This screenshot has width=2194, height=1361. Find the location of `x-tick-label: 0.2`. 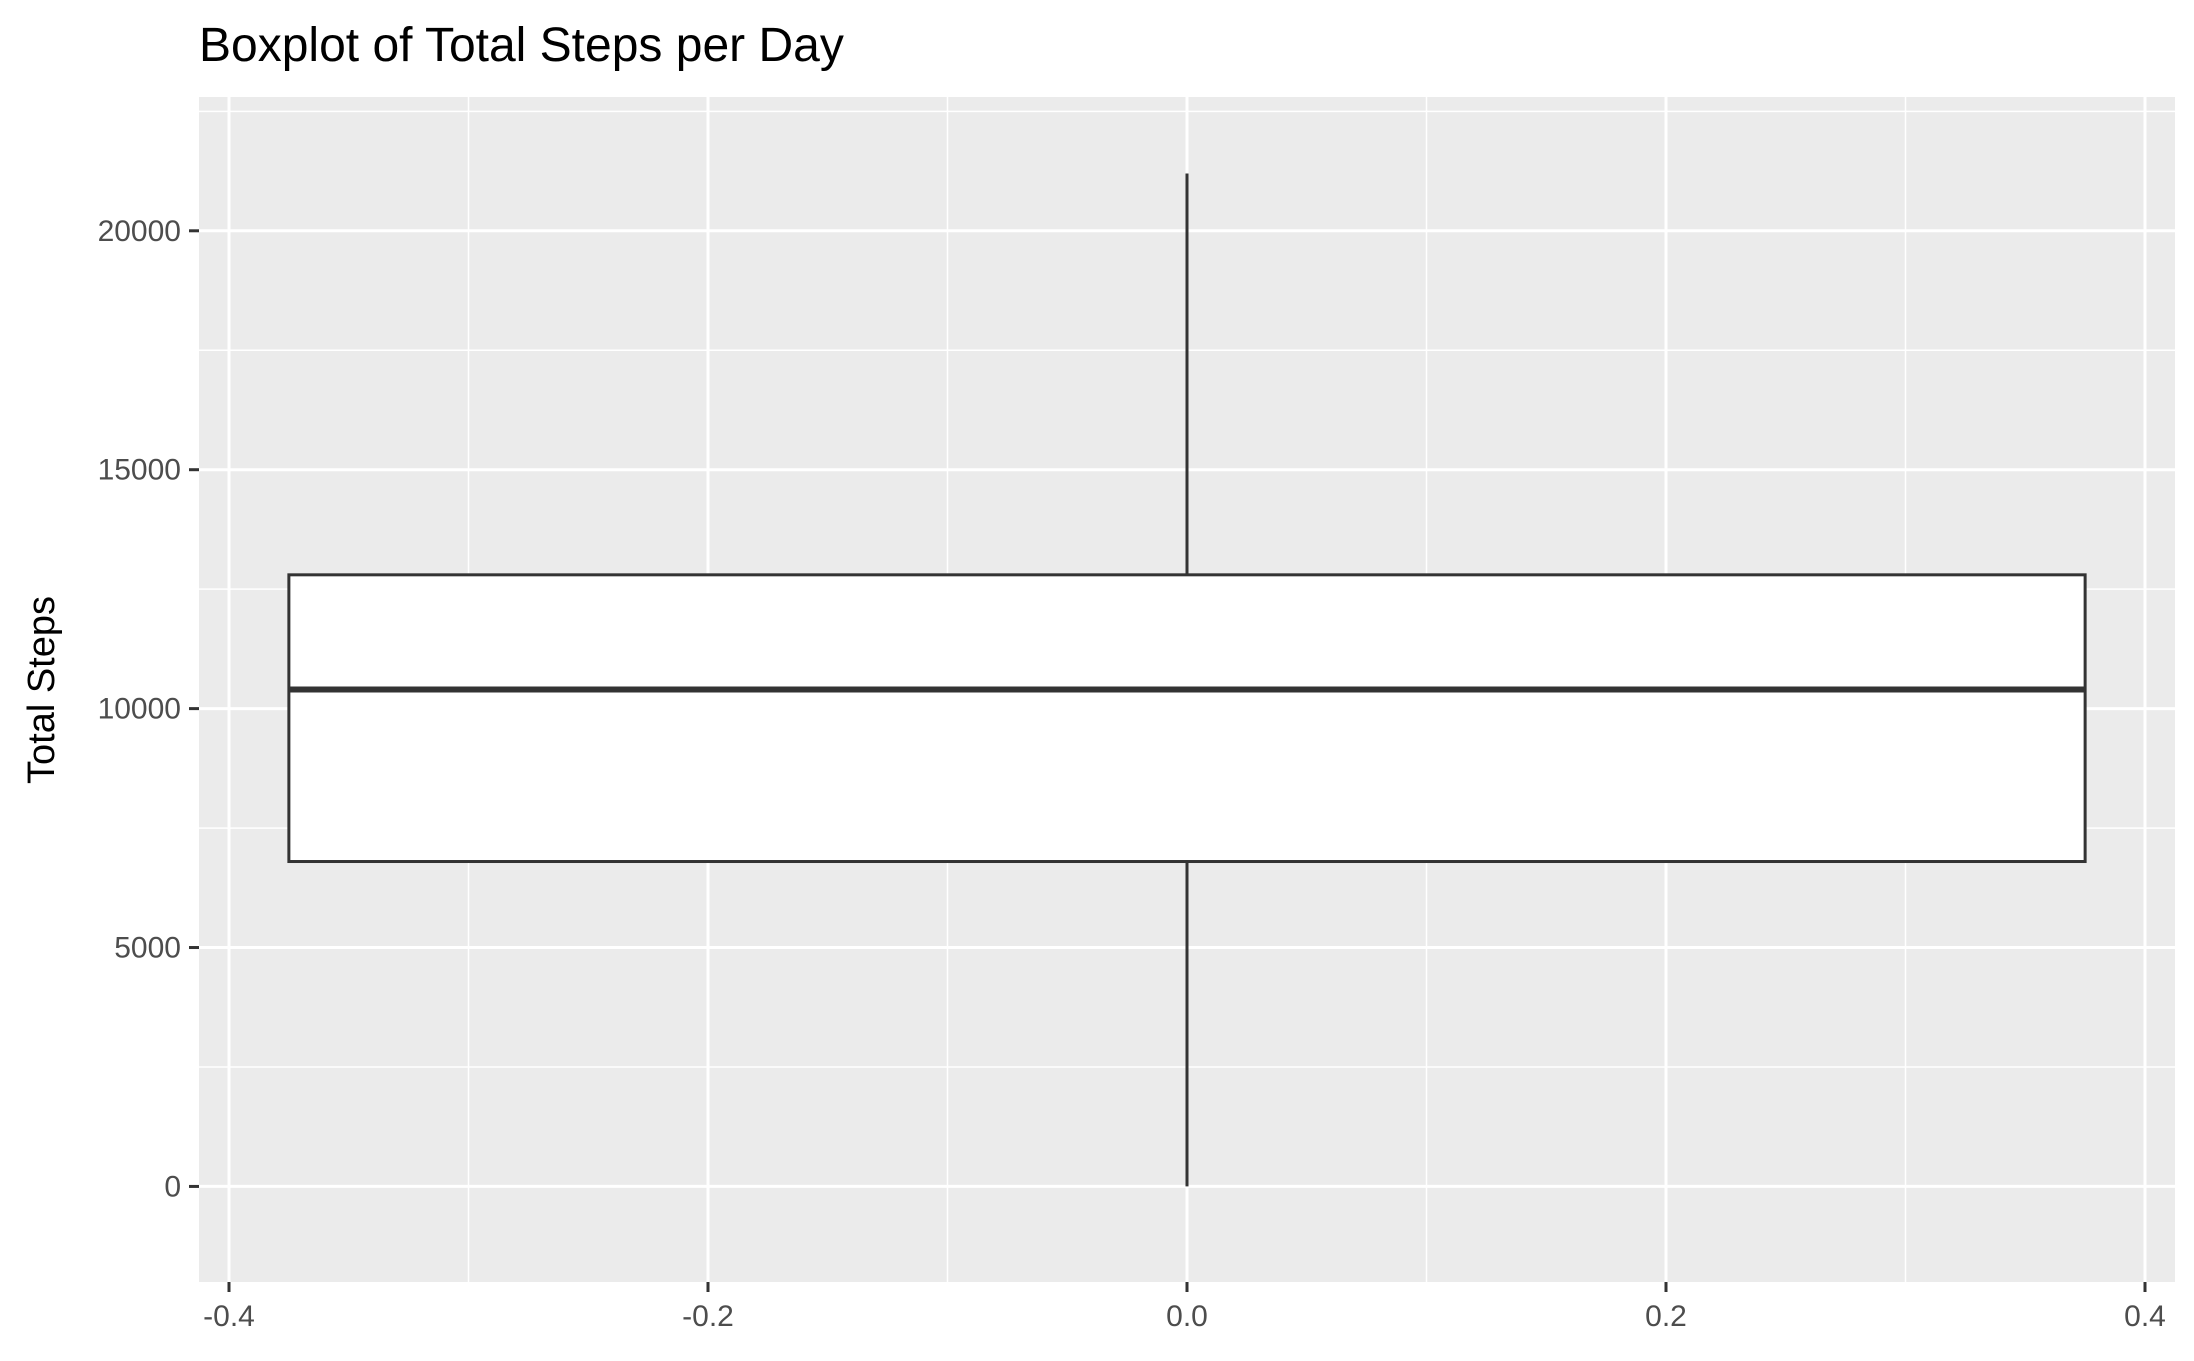

x-tick-label: 0.2 is located at coordinates (1666, 1316).